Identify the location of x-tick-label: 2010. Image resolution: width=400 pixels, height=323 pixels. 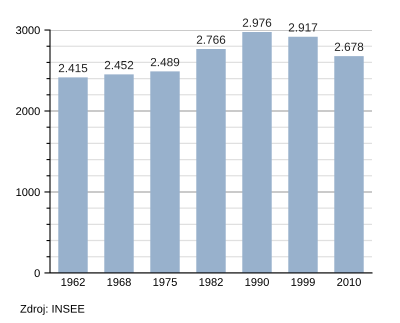
(349, 282).